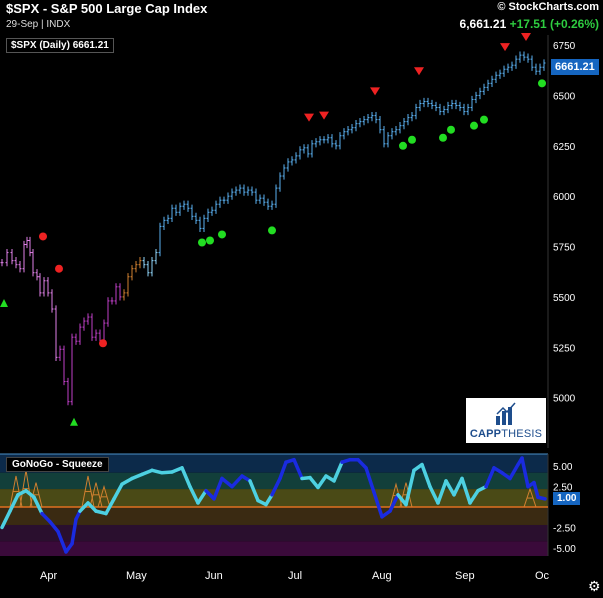 This screenshot has width=603, height=598. Describe the element at coordinates (567, 498) in the screenshot. I see `indicator-value-tag: 1.00` at that location.